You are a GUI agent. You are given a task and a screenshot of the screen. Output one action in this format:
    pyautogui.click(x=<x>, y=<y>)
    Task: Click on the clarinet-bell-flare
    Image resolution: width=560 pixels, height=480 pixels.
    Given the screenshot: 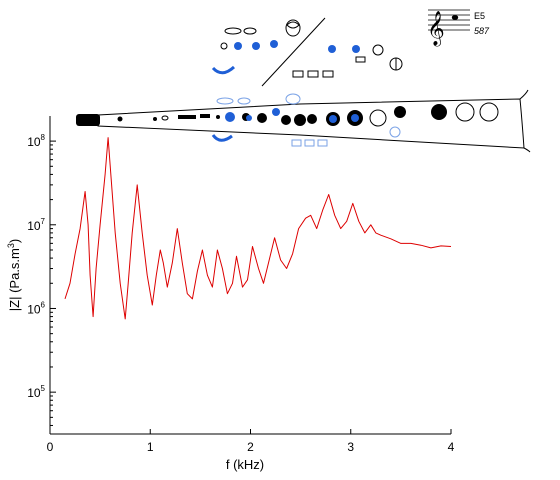 What is the action you would take?
    pyautogui.click(x=525, y=121)
    